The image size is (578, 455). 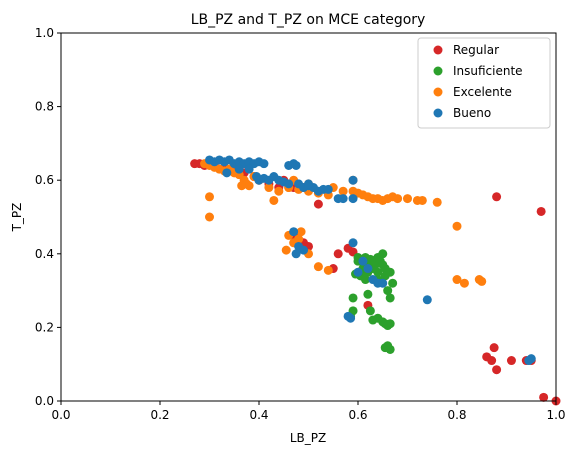 What do you see at coordinates (476, 50) in the screenshot?
I see `legend-entry: Regular` at bounding box center [476, 50].